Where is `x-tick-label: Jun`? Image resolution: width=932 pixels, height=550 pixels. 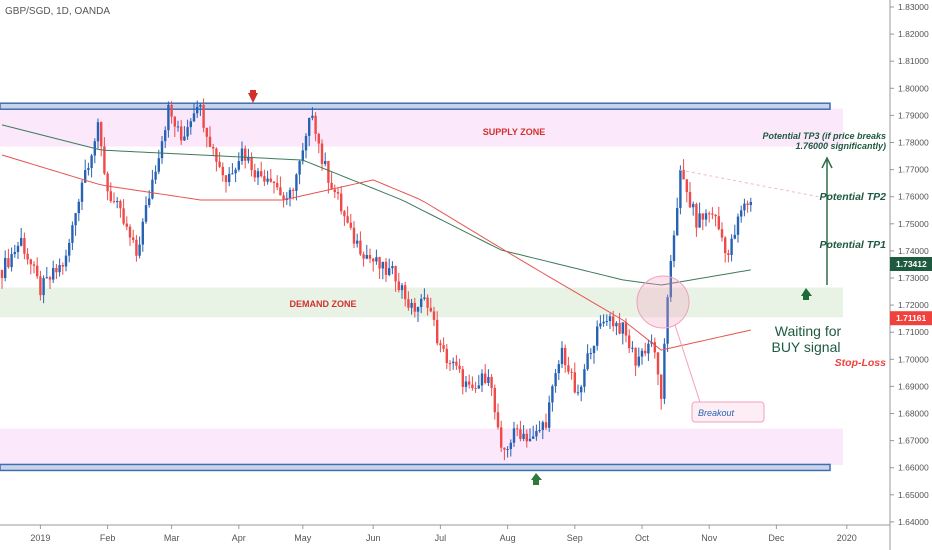 x-tick-label: Jun is located at coordinates (373, 538).